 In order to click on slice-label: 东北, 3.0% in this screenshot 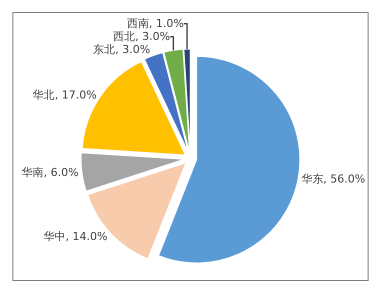, I will do `click(121, 49)`.